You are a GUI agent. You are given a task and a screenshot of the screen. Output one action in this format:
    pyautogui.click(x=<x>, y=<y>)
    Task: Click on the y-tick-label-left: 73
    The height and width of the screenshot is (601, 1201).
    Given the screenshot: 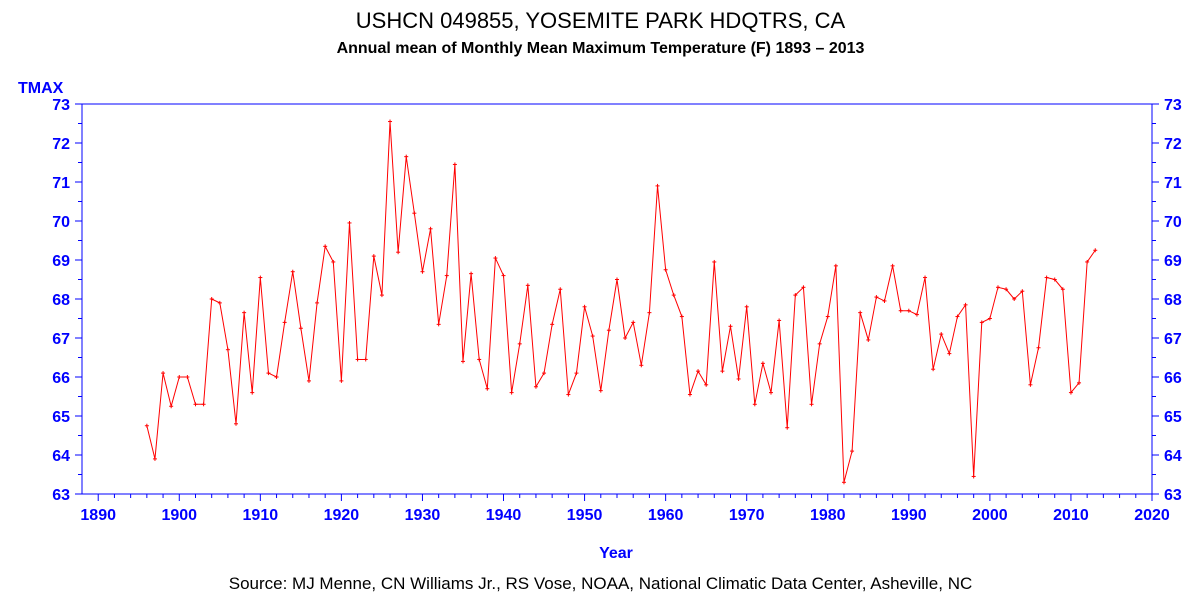 What is the action you would take?
    pyautogui.click(x=61, y=105)
    